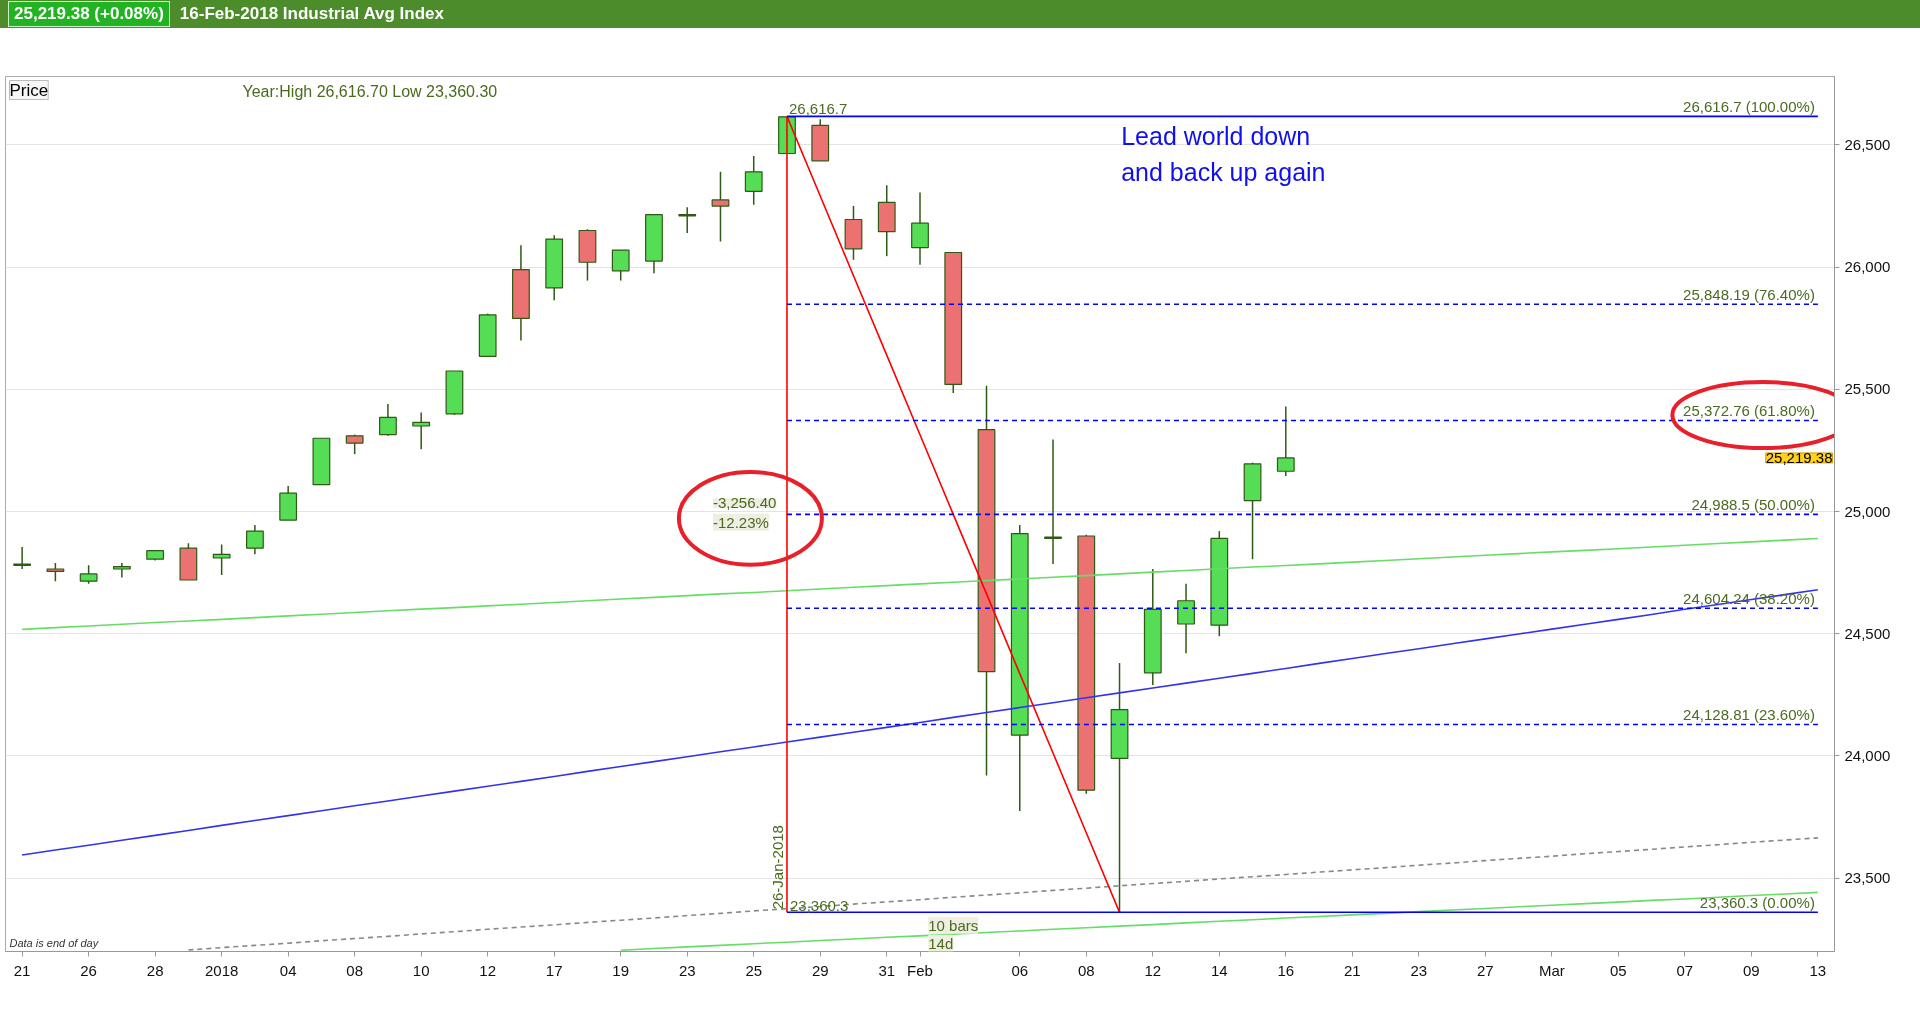  Describe the element at coordinates (1799, 457) in the screenshot. I see `annotation: 25,219.38` at that location.